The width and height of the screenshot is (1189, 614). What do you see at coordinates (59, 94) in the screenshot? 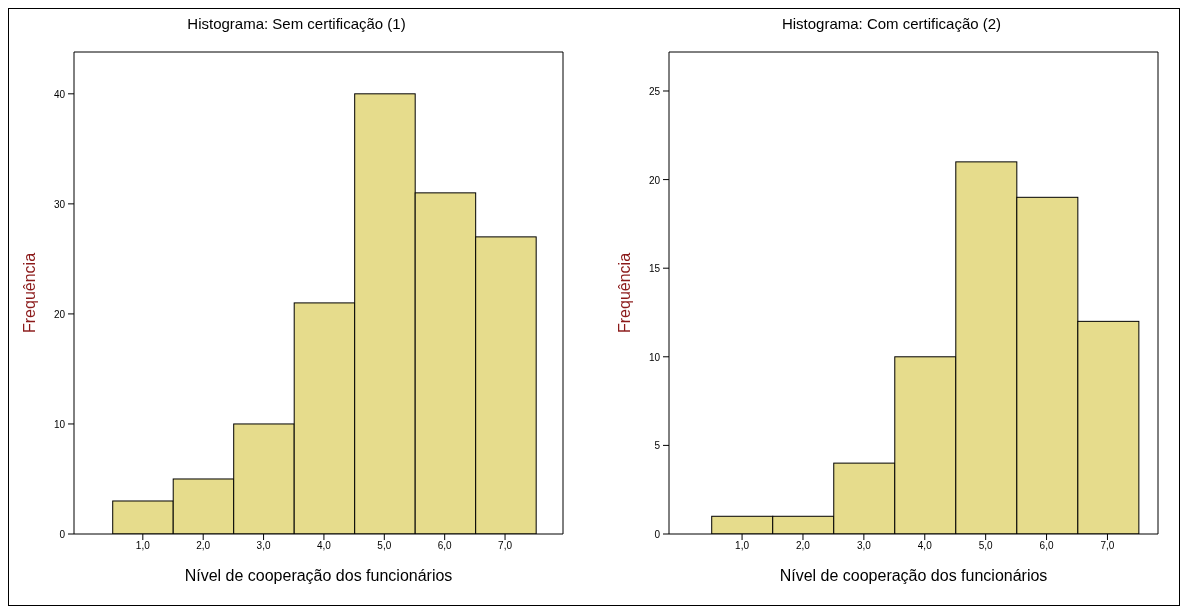
I see `y-tick-label: 40` at bounding box center [59, 94].